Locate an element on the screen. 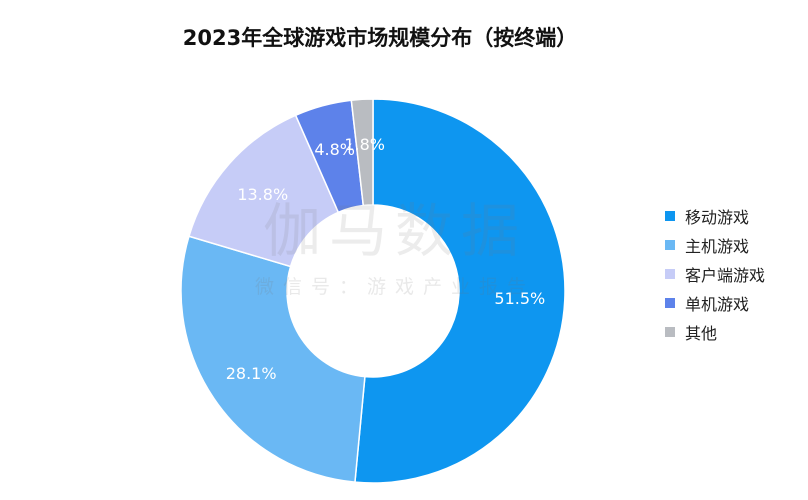 The image size is (808, 500). legend-item-4: 单机游戏 is located at coordinates (715, 302).